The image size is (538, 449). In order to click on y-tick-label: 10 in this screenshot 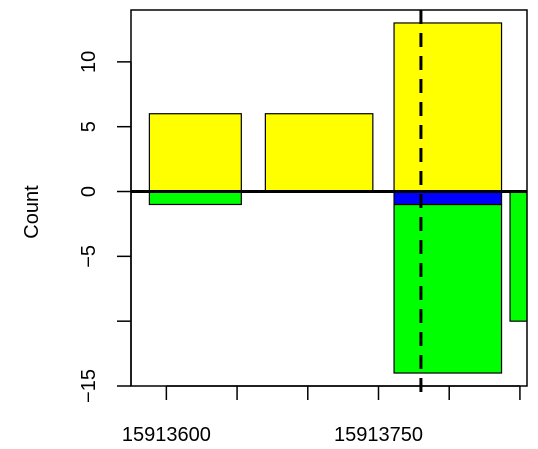, I will do `click(89, 62)`.